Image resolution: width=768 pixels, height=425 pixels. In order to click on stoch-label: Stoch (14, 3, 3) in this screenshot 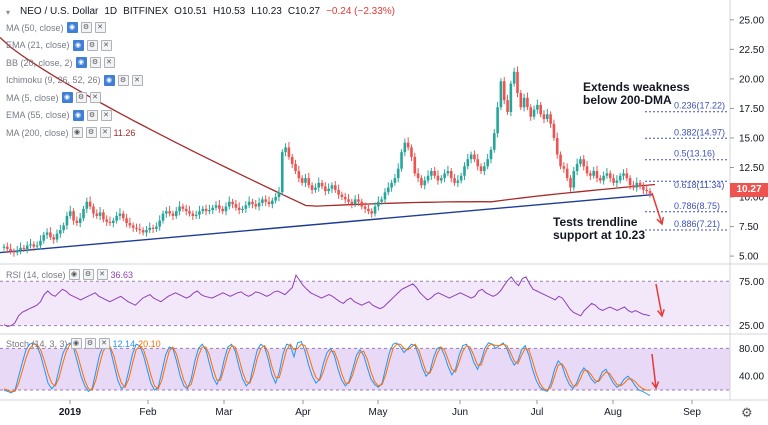, I will do `click(37, 343)`.